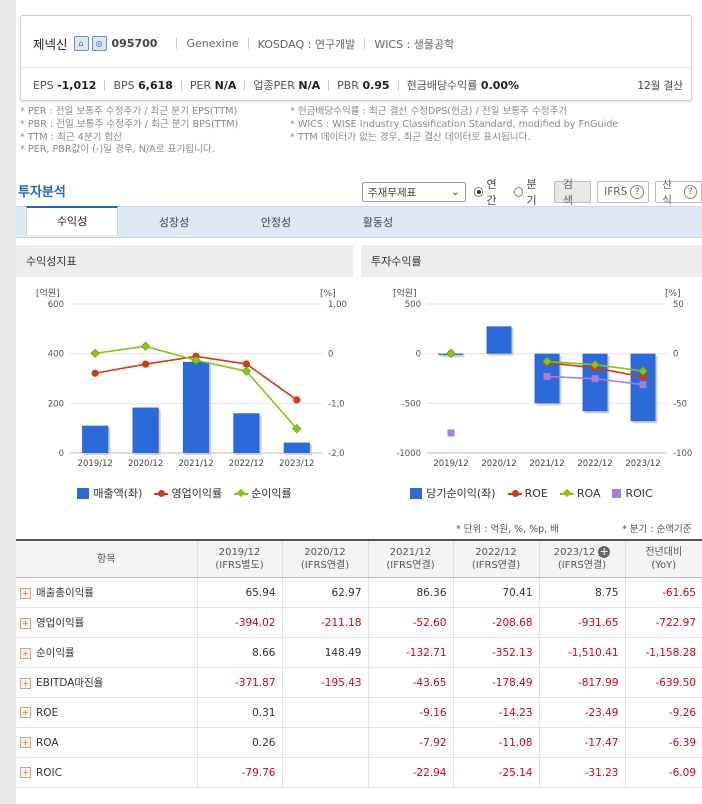 The width and height of the screenshot is (702, 804). I want to click on row-label: + 매출총이익률, so click(106, 592).